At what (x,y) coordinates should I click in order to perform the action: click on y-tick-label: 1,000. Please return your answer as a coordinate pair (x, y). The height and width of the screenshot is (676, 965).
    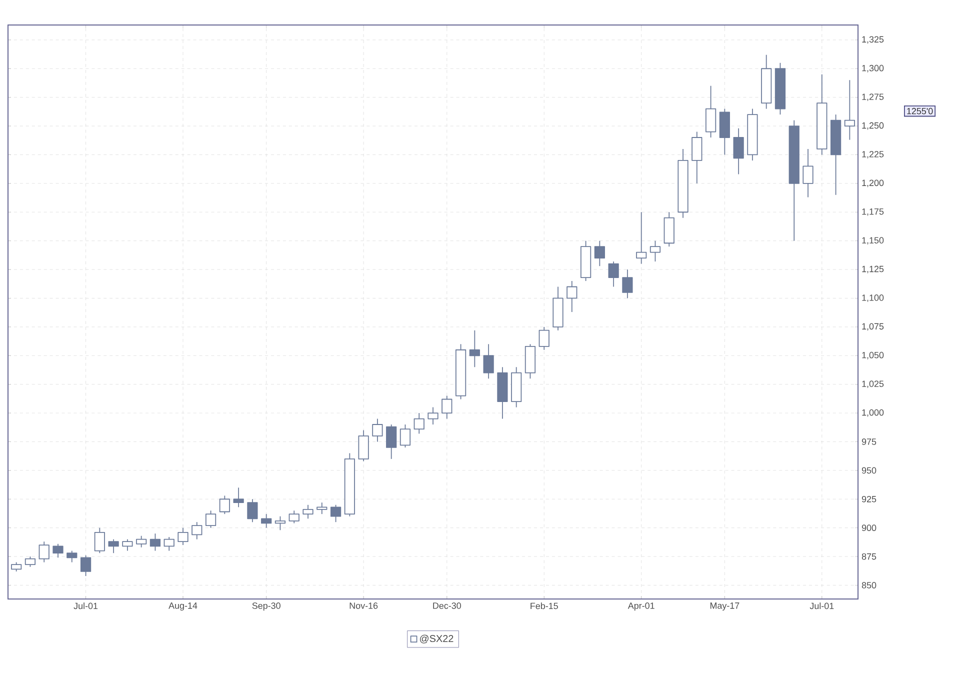
    Looking at the image, I should click on (873, 413).